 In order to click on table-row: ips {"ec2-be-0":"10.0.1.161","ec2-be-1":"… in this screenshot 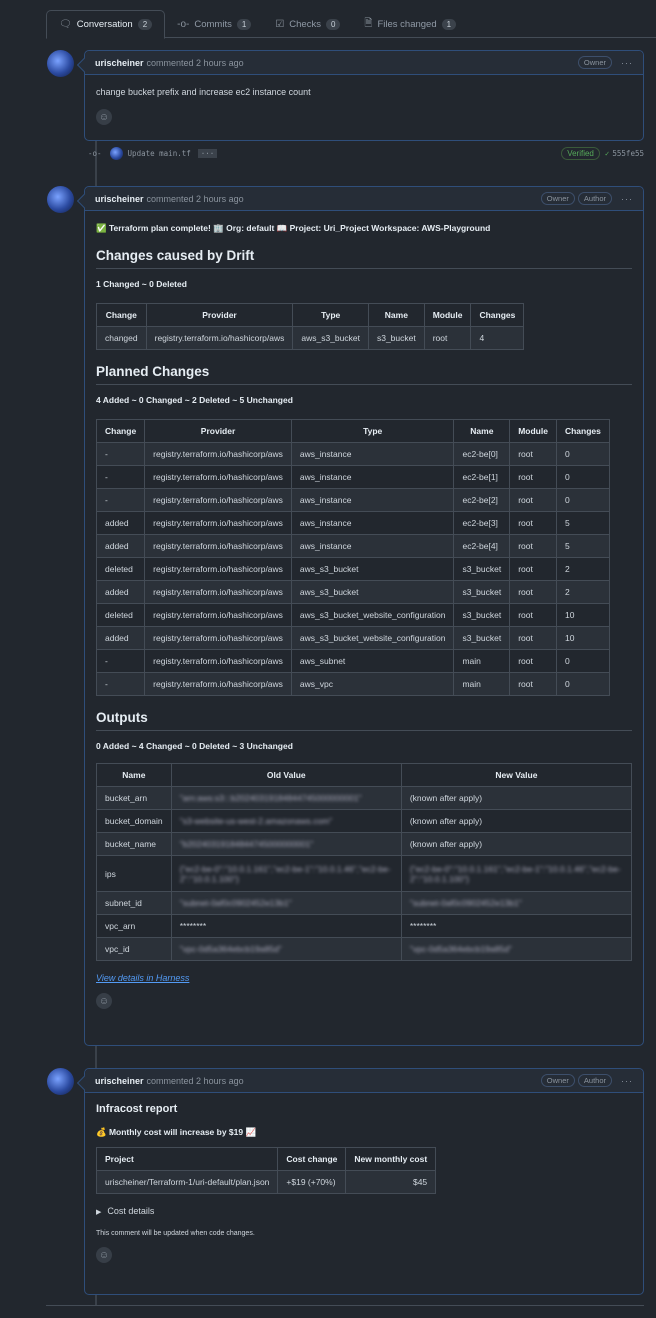, I will do `click(364, 873)`.